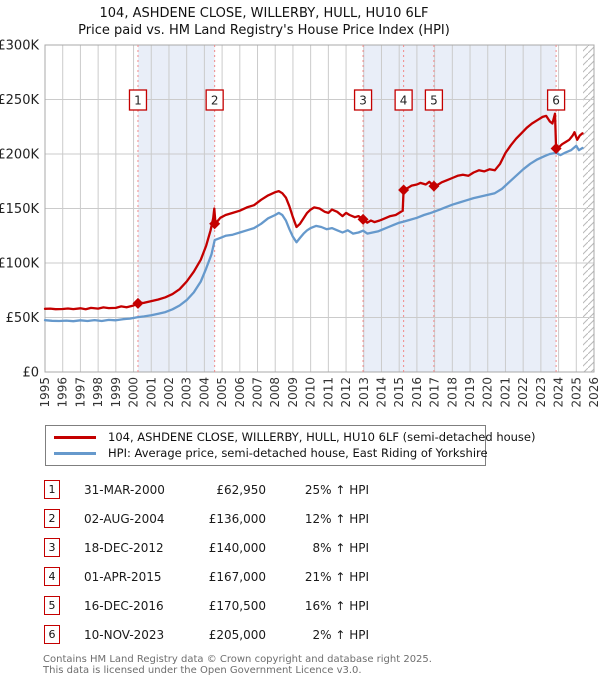  What do you see at coordinates (124, 489) in the screenshot?
I see `sale-date: 31-MAR-2000` at bounding box center [124, 489].